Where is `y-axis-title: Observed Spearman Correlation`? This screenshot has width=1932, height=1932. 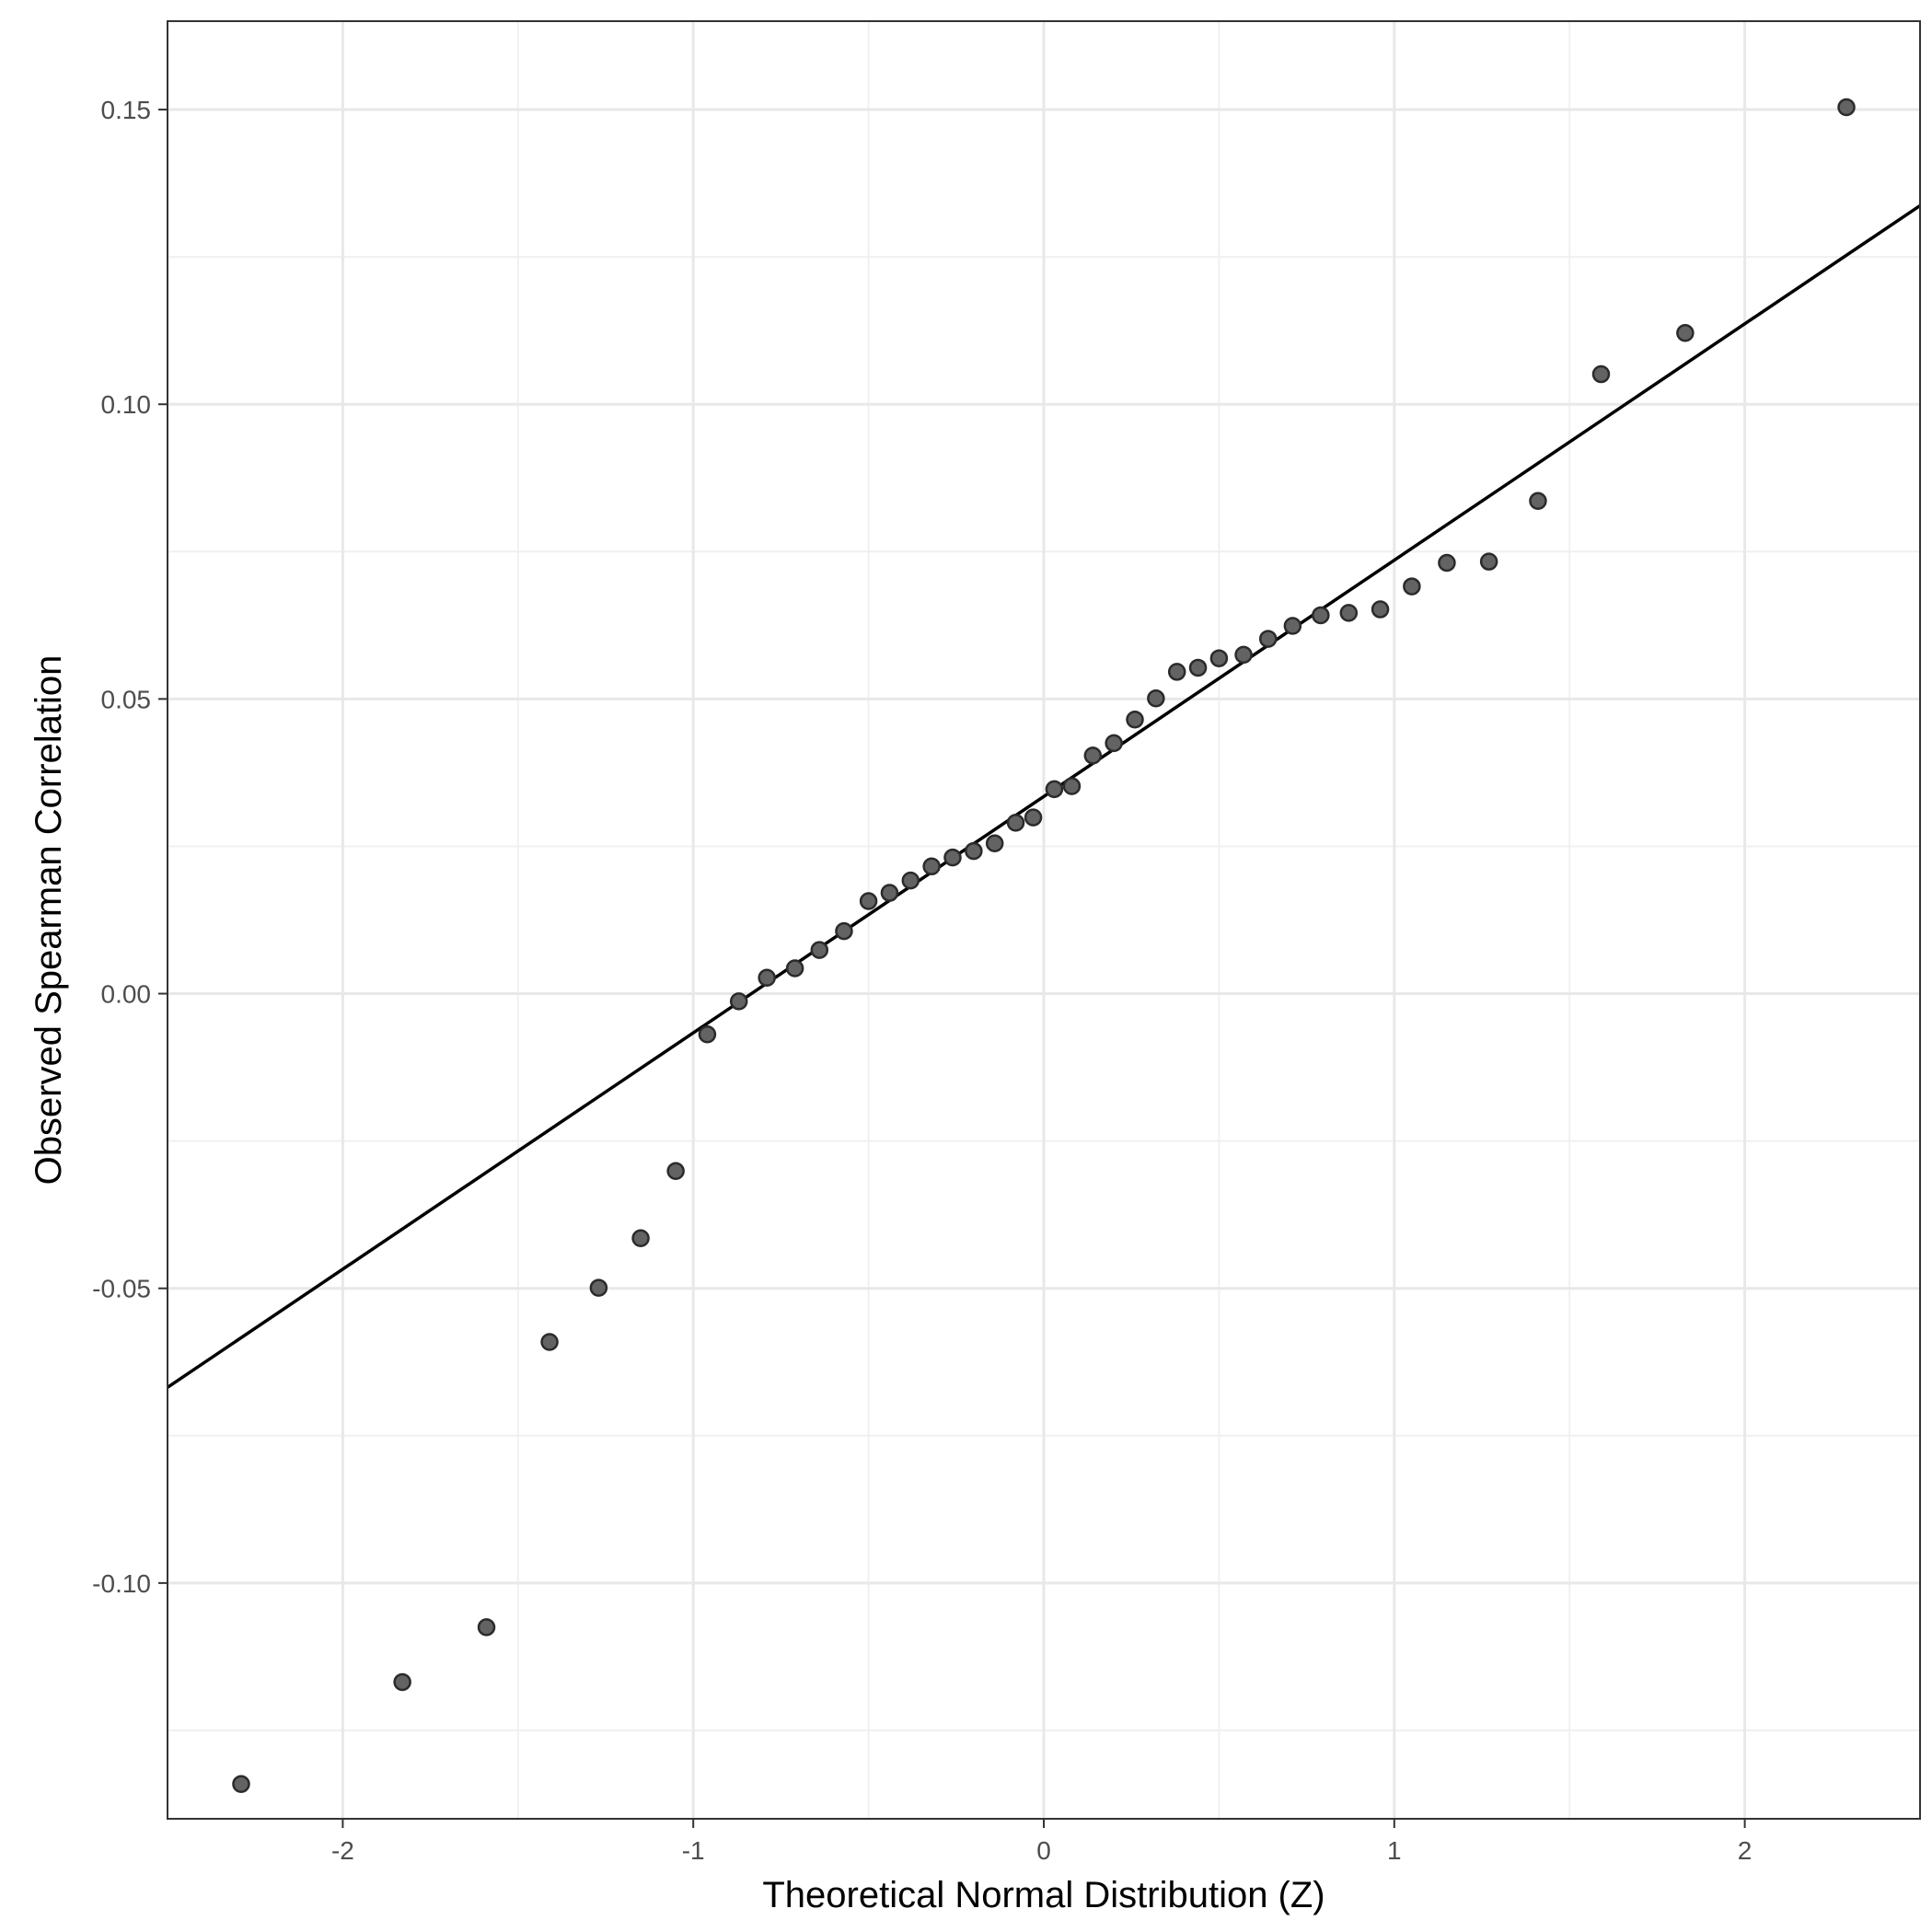 y-axis-title: Observed Spearman Correlation is located at coordinates (49, 921).